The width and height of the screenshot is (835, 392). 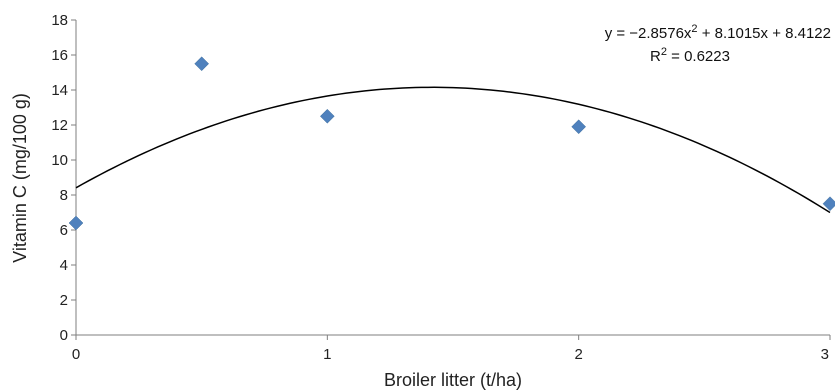 What do you see at coordinates (59, 125) in the screenshot?
I see `y-tick-label: 12` at bounding box center [59, 125].